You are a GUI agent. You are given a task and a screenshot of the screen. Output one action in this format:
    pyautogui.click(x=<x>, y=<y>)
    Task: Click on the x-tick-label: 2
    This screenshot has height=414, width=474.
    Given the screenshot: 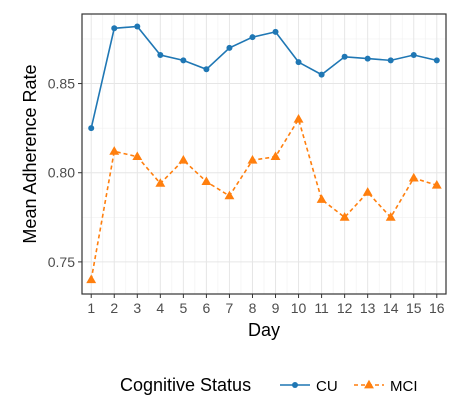 What is the action you would take?
    pyautogui.click(x=114, y=308)
    